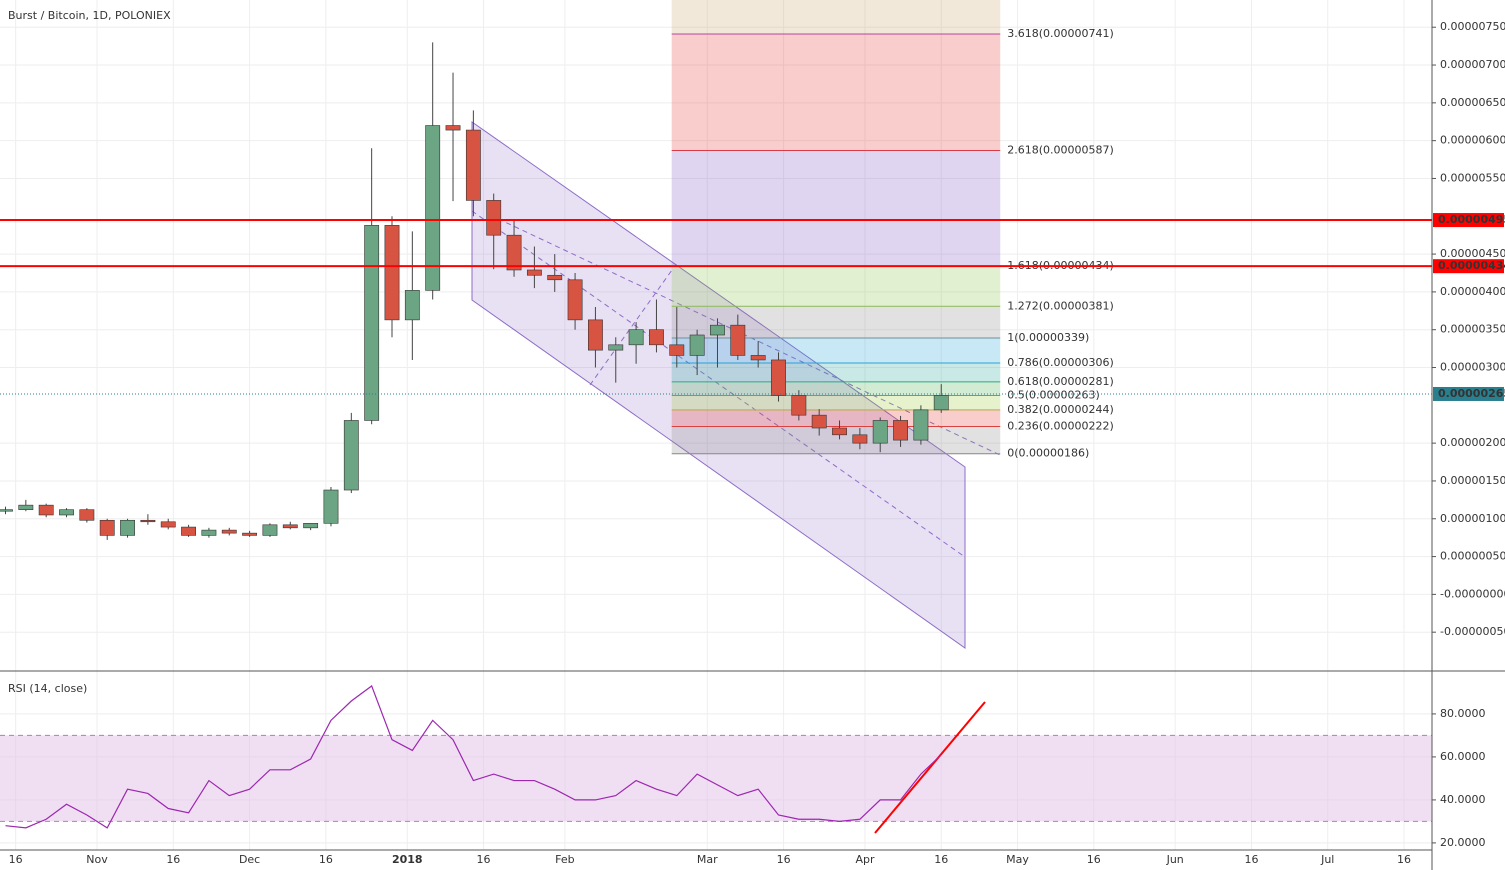  Describe the element at coordinates (1060, 362) in the screenshot. I see `fib-label: 0.786(0.00000306)` at that location.